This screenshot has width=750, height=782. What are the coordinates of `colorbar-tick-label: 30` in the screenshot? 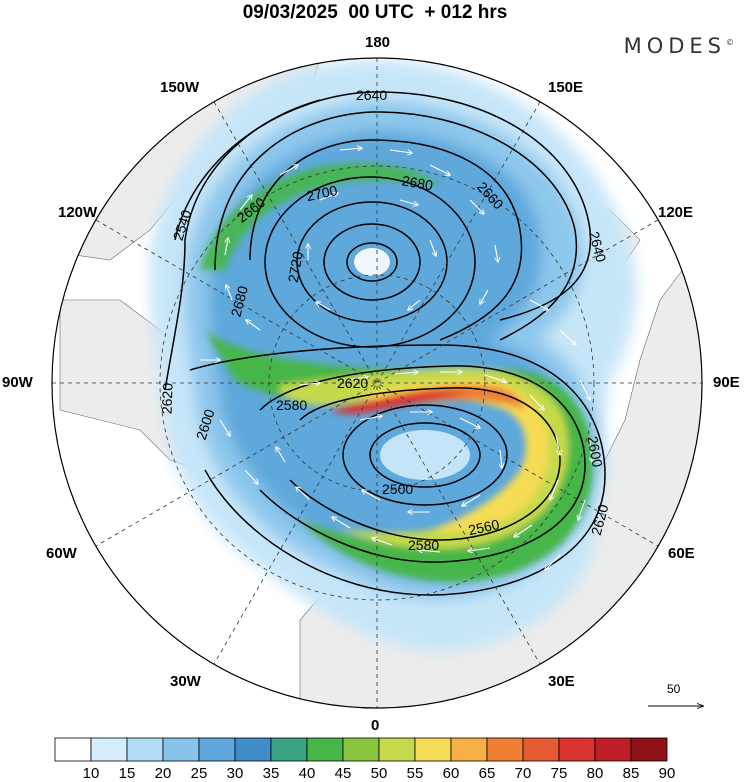 It's located at (235, 773).